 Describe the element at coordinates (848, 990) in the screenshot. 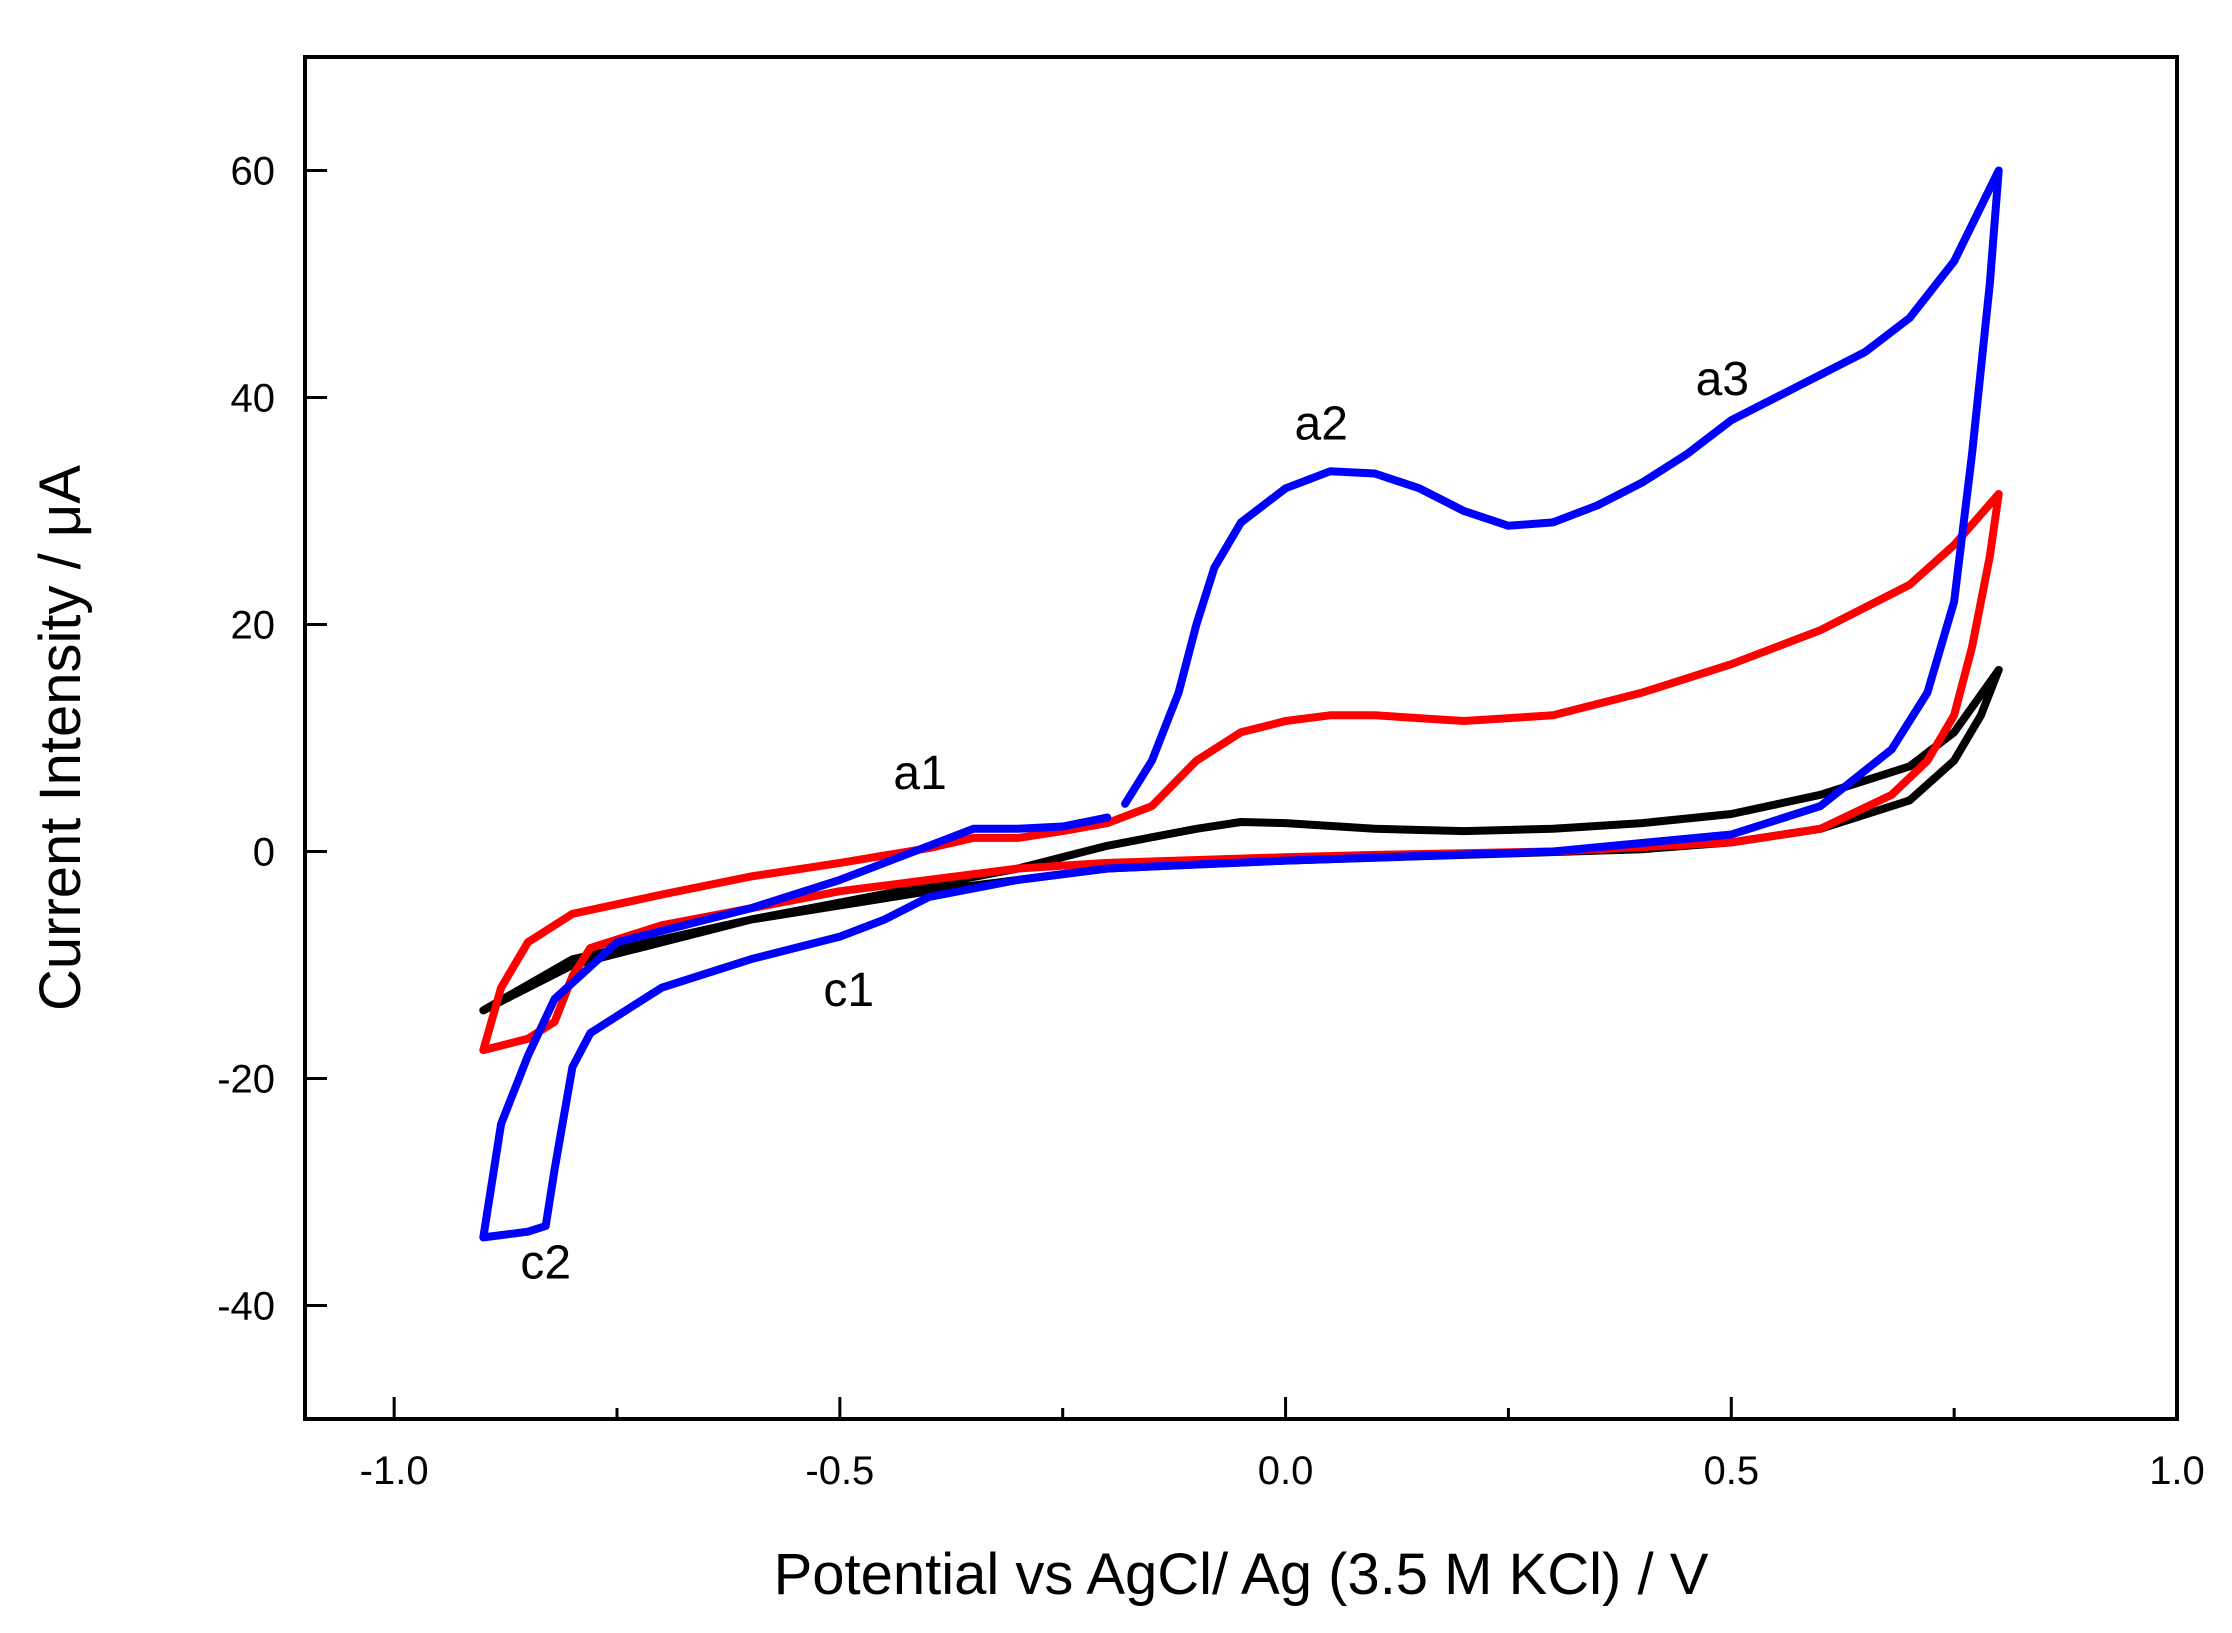

I see `annotation-c1: c1` at that location.